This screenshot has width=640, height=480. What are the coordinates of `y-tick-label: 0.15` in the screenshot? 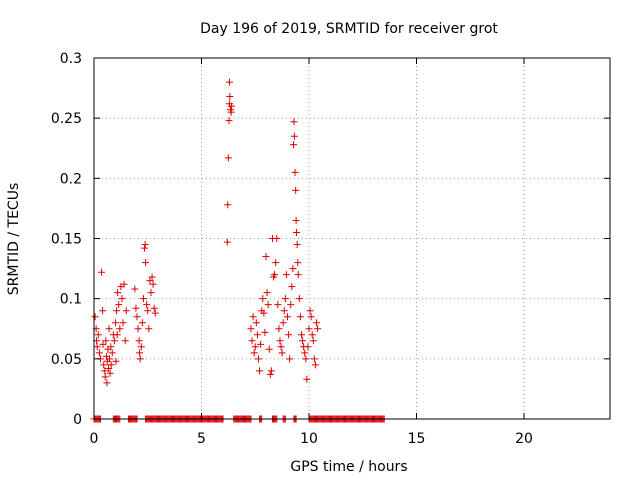 It's located at (66, 240).